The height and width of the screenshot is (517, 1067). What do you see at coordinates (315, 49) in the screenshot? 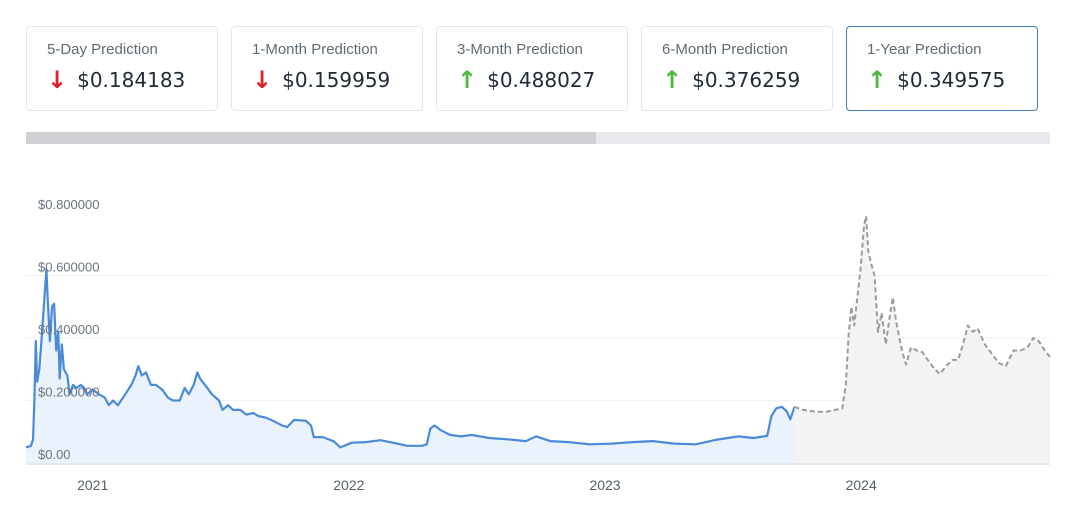
I see `card-label: 1-Month Prediction` at bounding box center [315, 49].